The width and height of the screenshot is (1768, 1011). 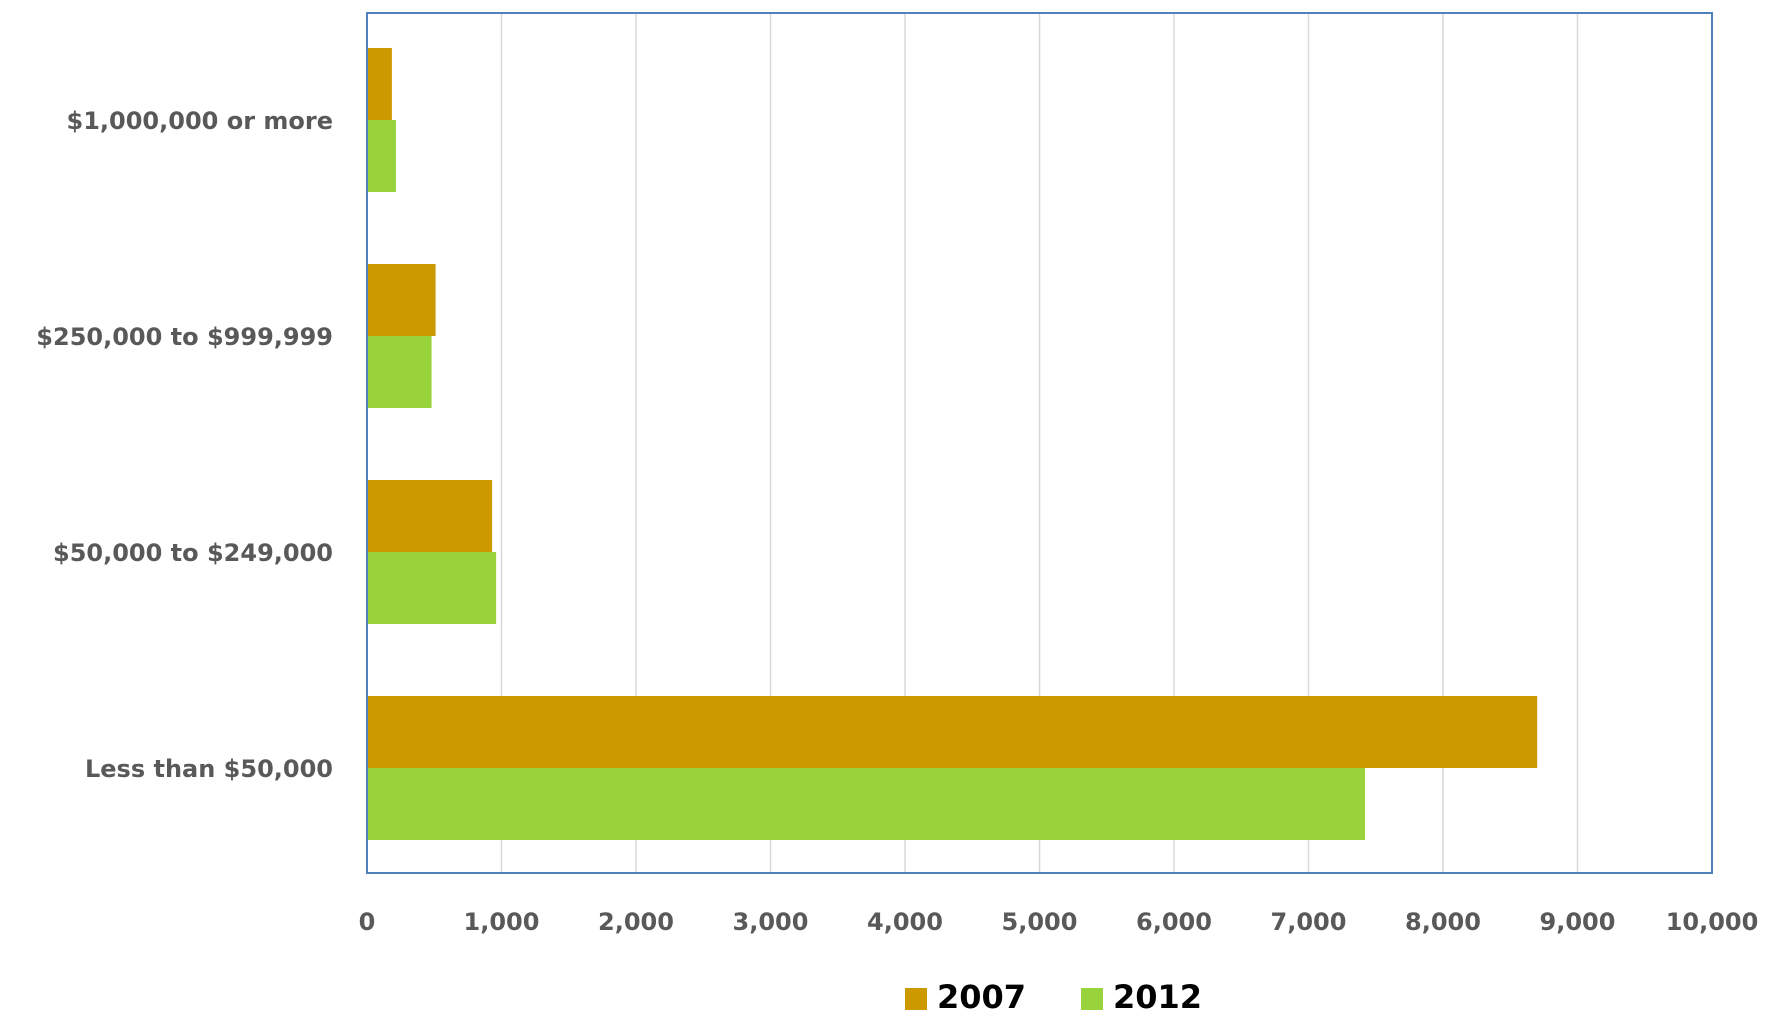 What do you see at coordinates (200, 121) in the screenshot?
I see `category-label: $1,000,000 or more` at bounding box center [200, 121].